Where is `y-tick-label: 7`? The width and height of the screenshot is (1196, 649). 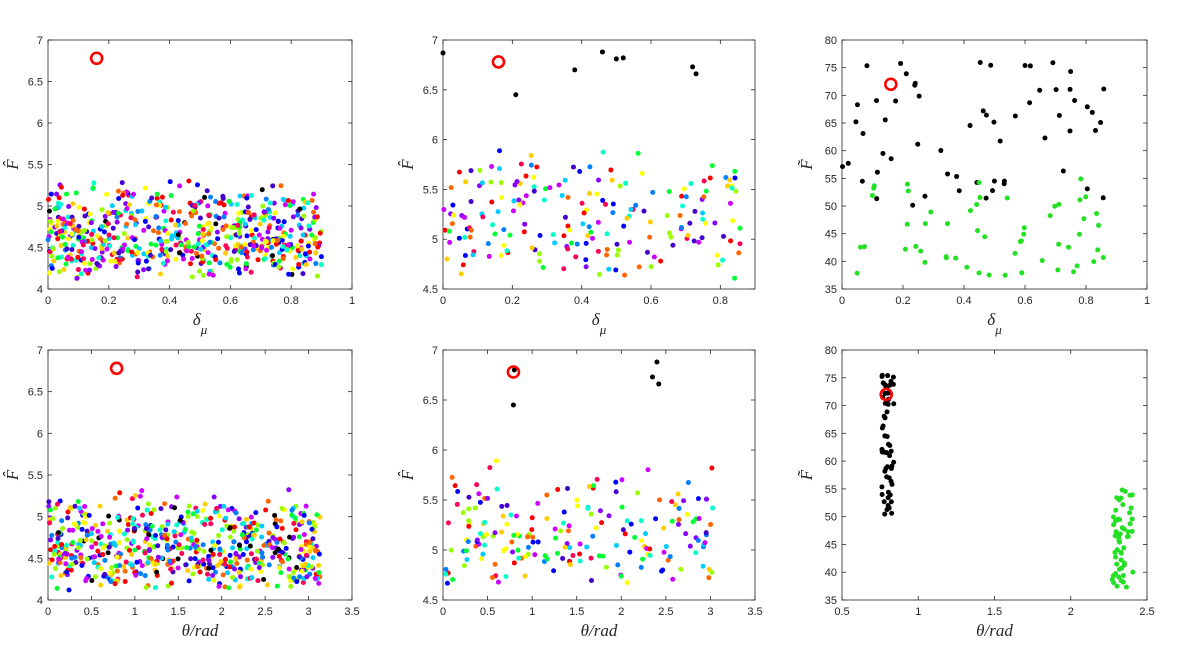
y-tick-label: 7 is located at coordinates (40, 351).